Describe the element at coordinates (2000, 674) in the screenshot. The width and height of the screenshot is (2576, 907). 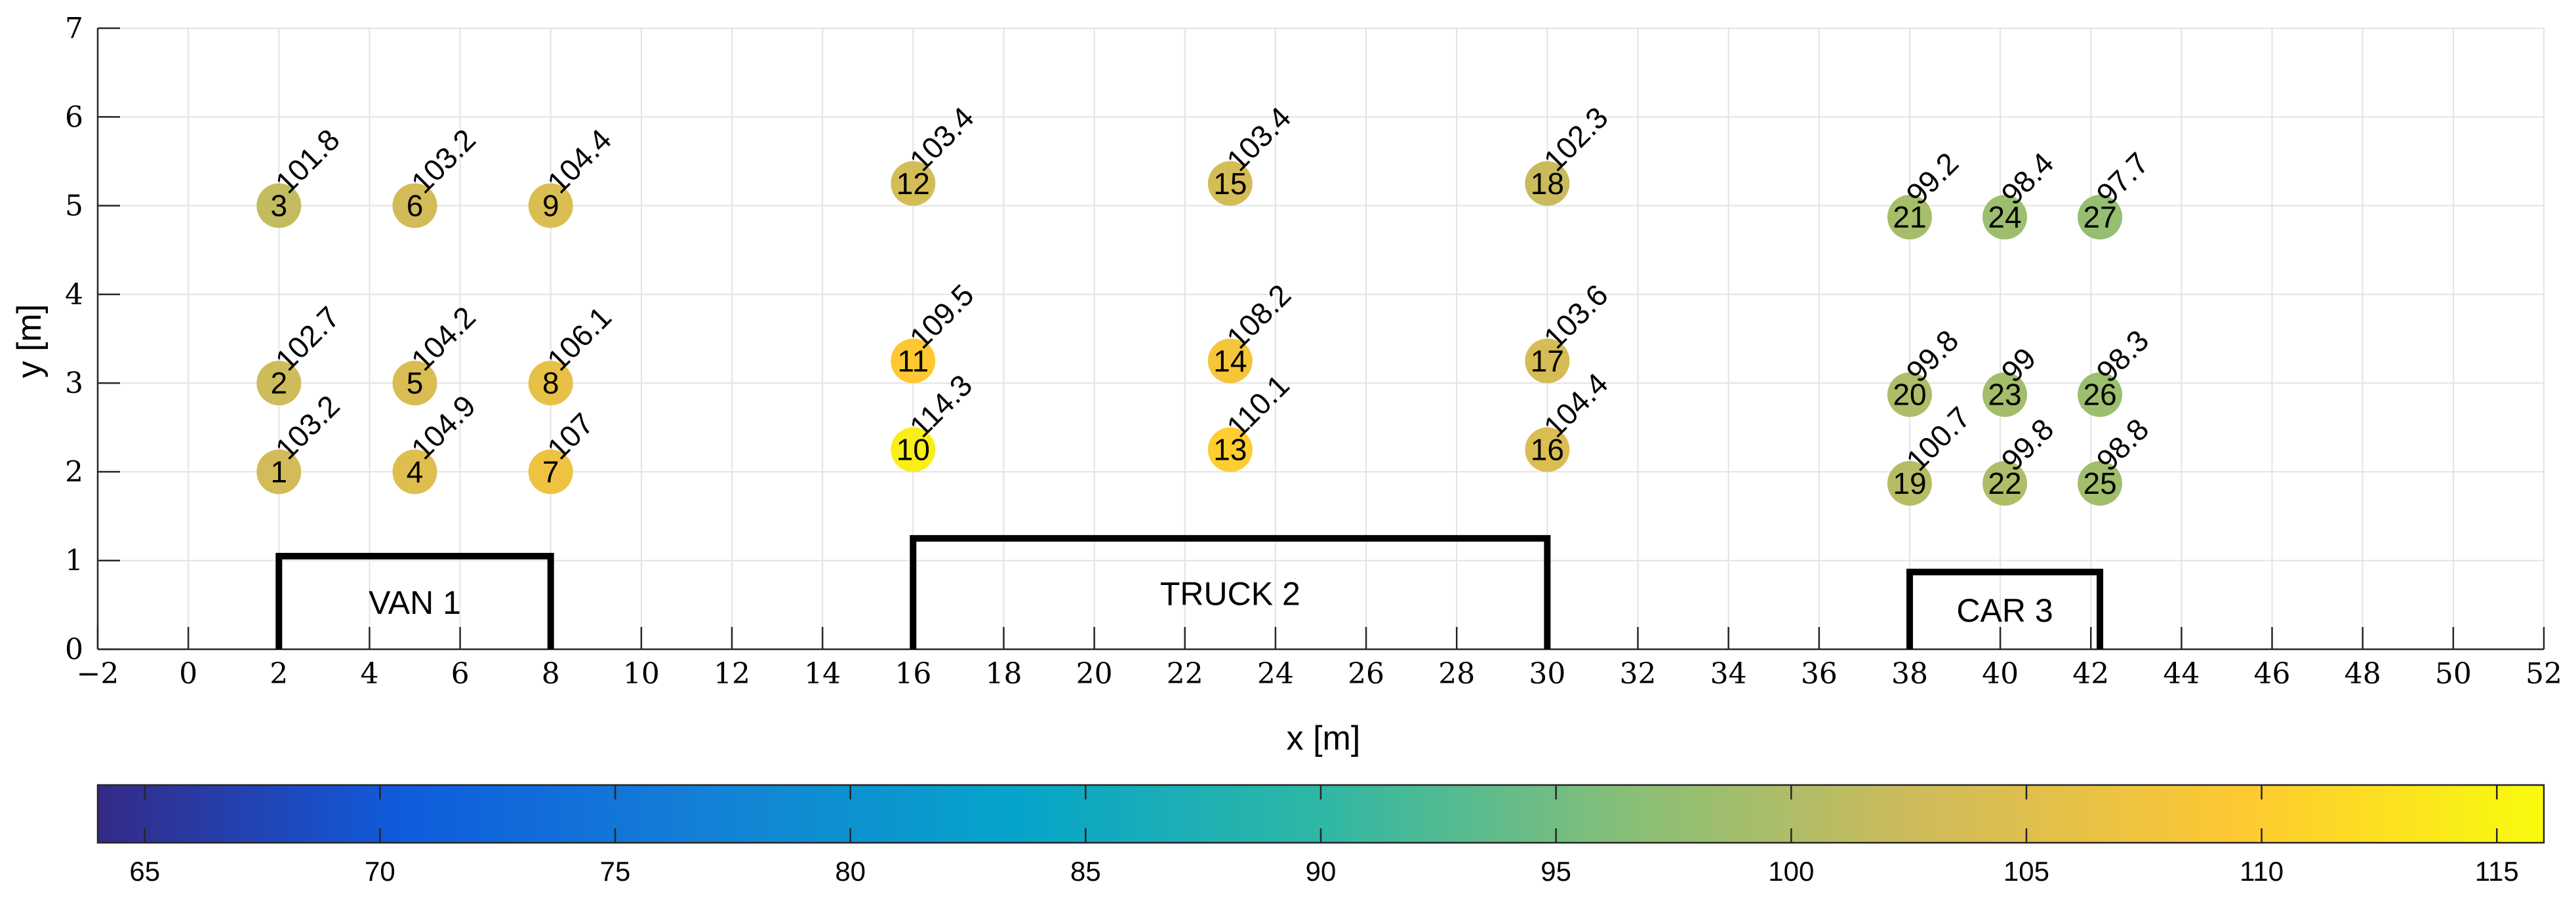
I see `x-tick-label: 40` at that location.